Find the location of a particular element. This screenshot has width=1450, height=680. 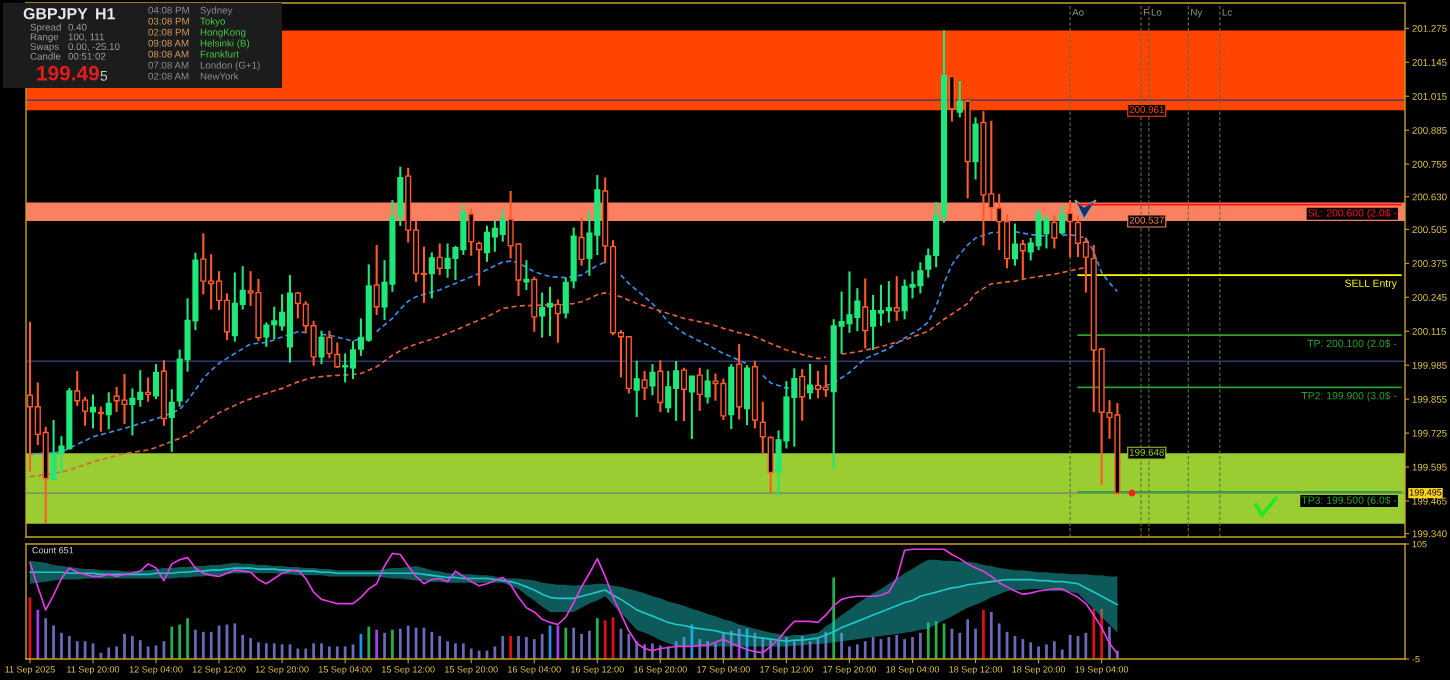

x-tick-label: 19 Sep 04:00 is located at coordinates (1102, 670).